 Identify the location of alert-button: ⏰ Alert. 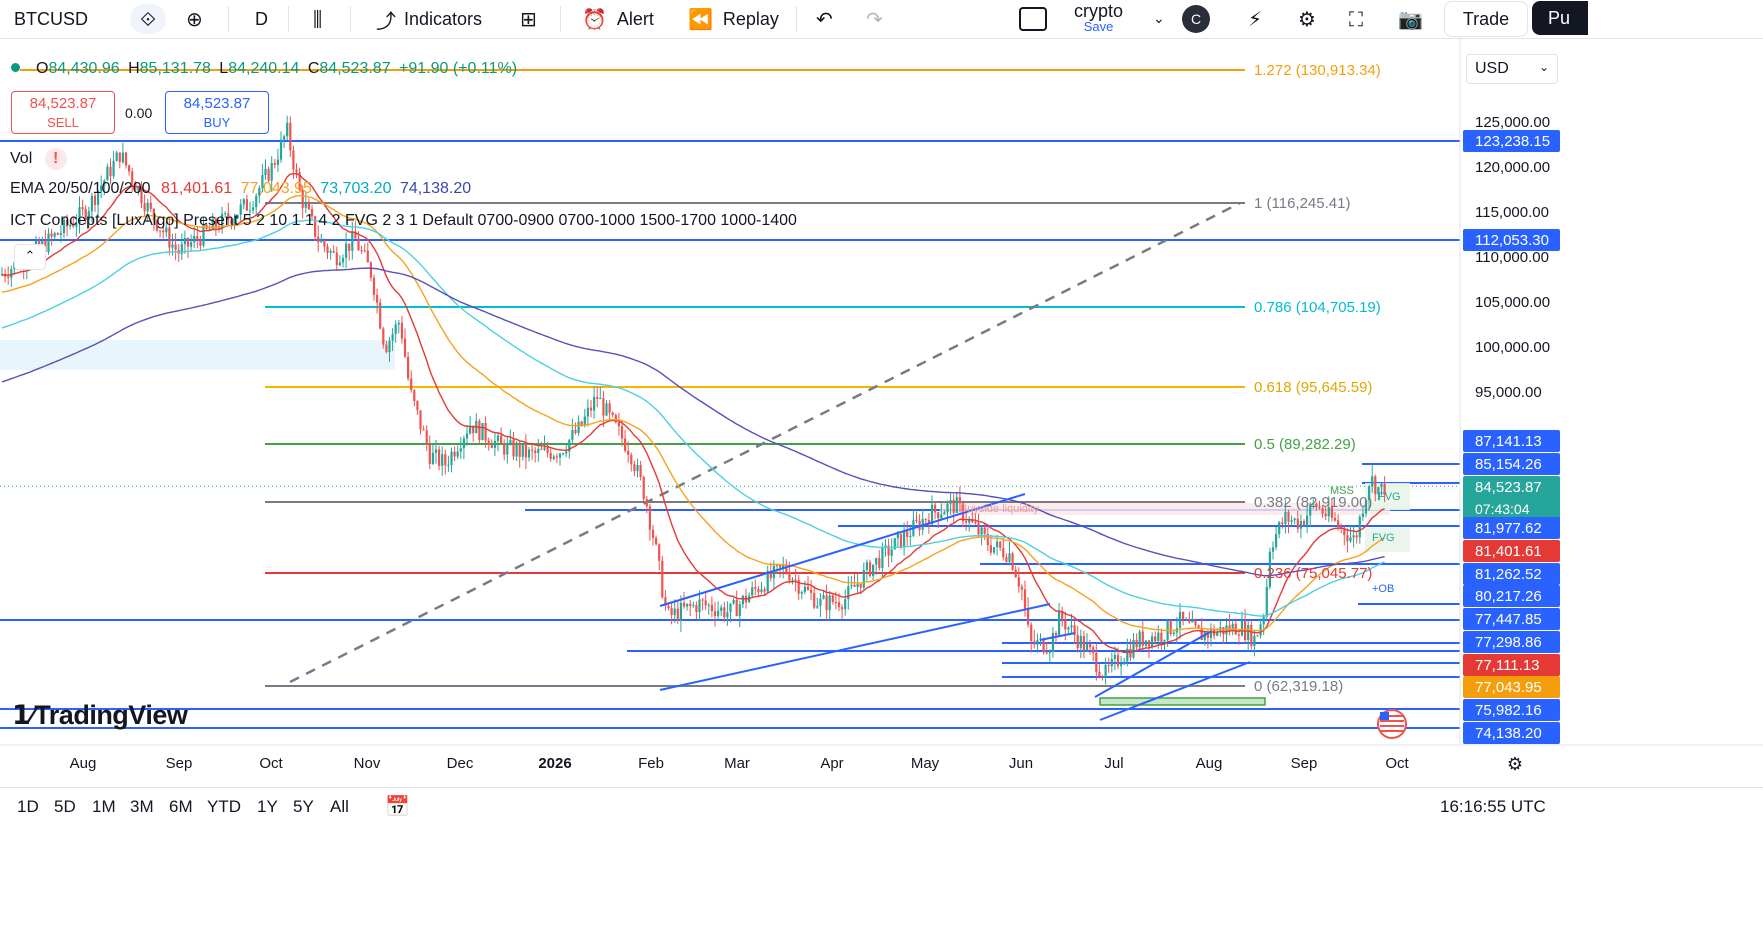
(618, 19).